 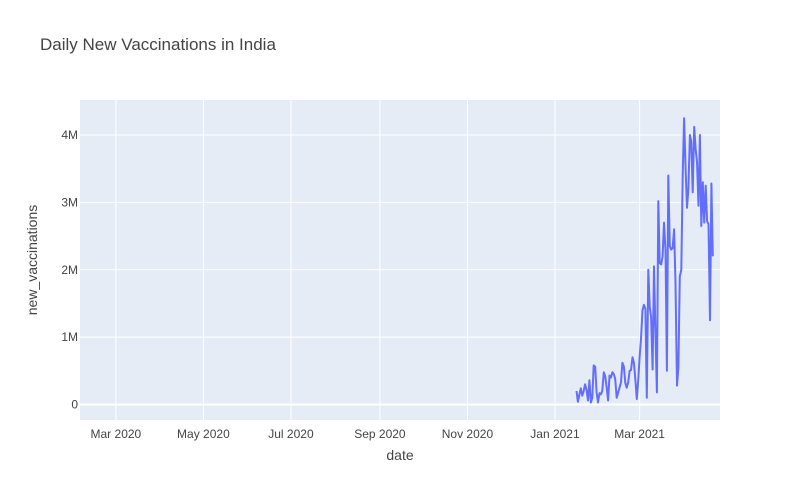 I want to click on y-tick-label: 4M, so click(x=69, y=135).